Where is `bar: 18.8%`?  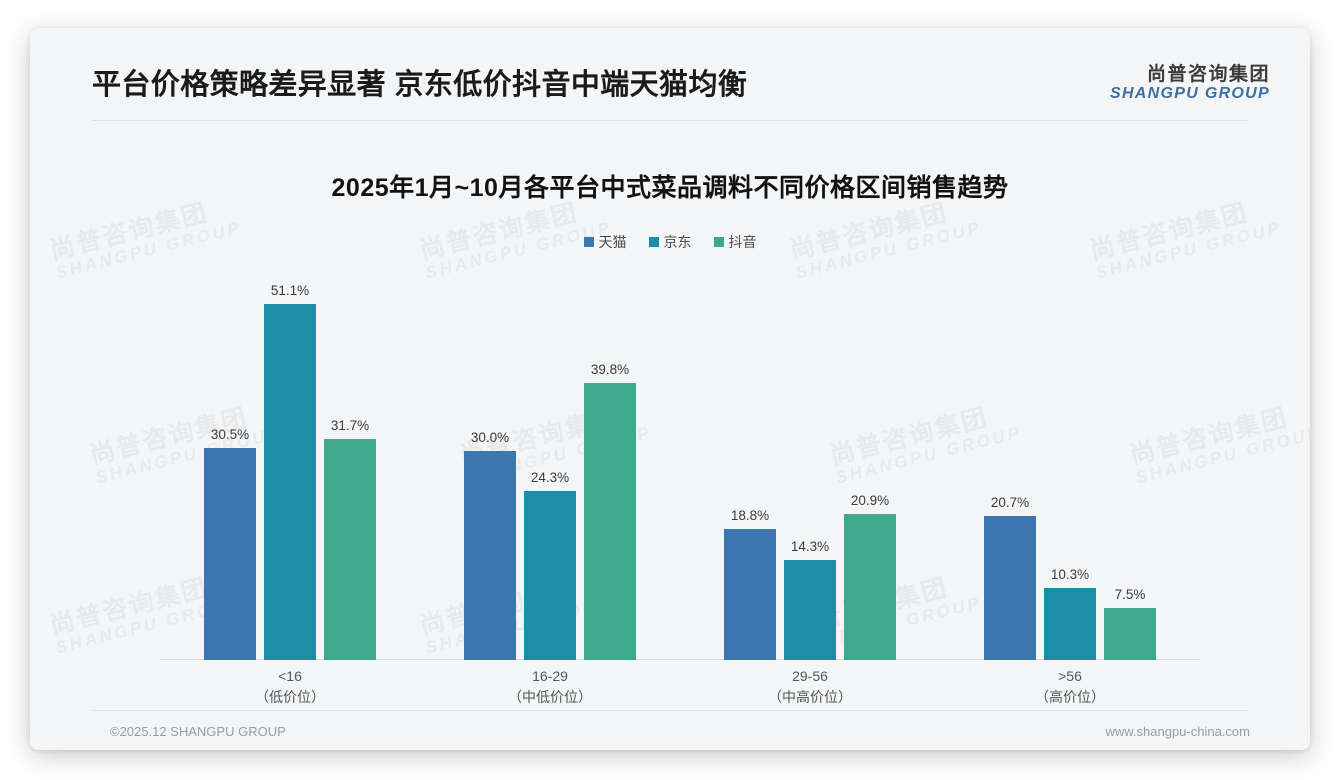
bar: 18.8% is located at coordinates (750, 465).